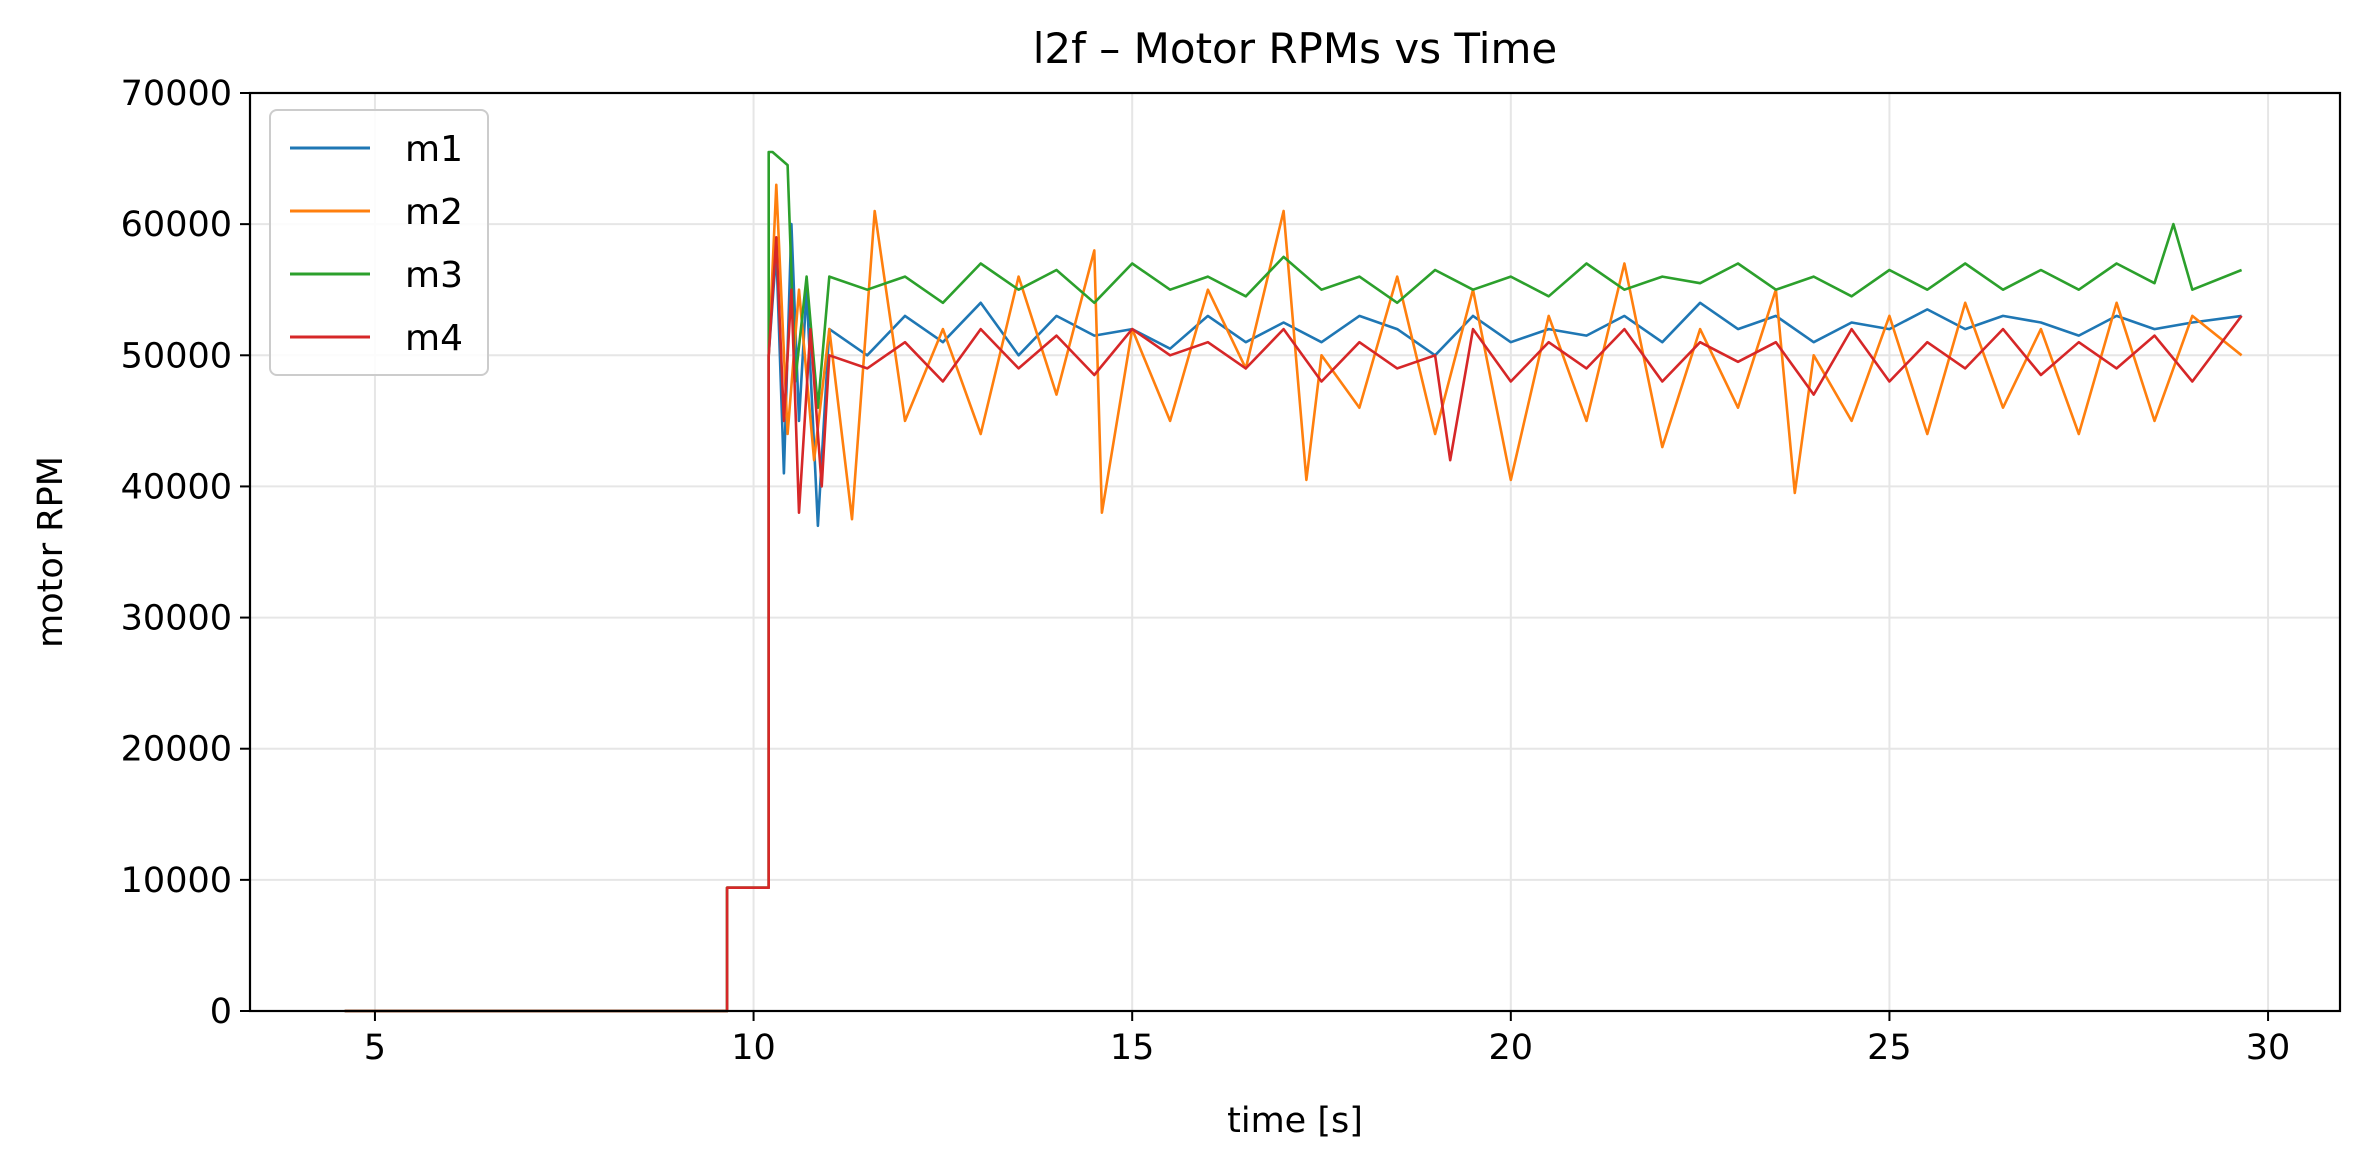 This screenshot has width=2370, height=1172. What do you see at coordinates (1132, 1048) in the screenshot?
I see `x-tick-label: 15` at bounding box center [1132, 1048].